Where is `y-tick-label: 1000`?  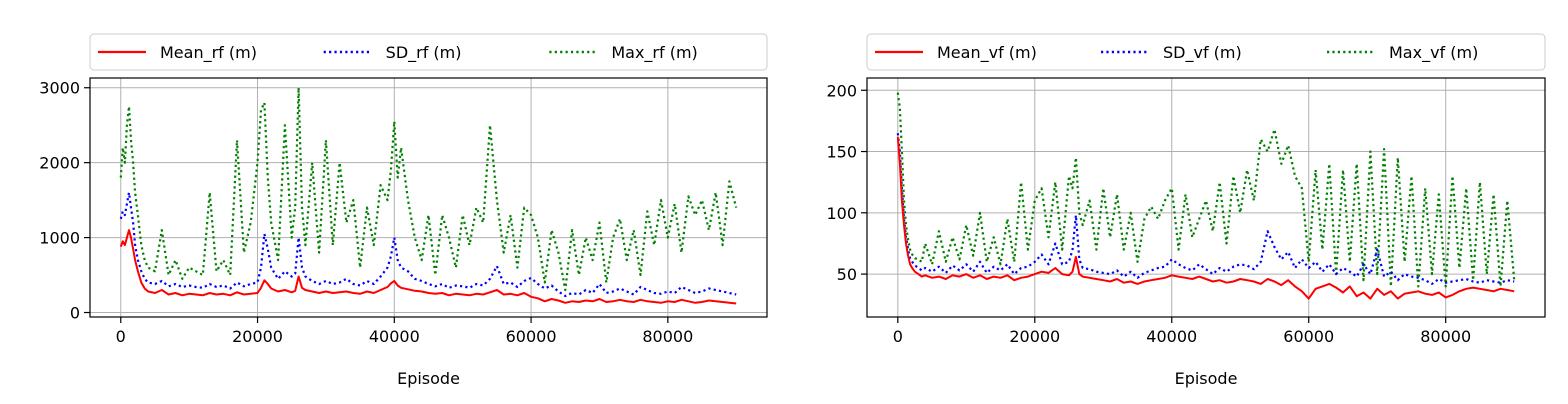
y-tick-label: 1000 is located at coordinates (59, 238).